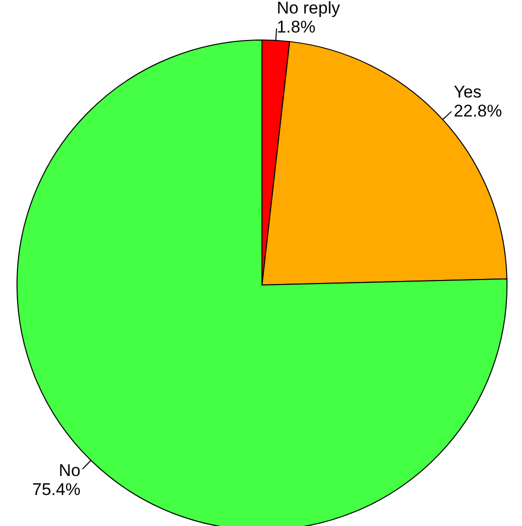 This screenshot has width=522, height=526. I want to click on slice-label: No, so click(69, 470).